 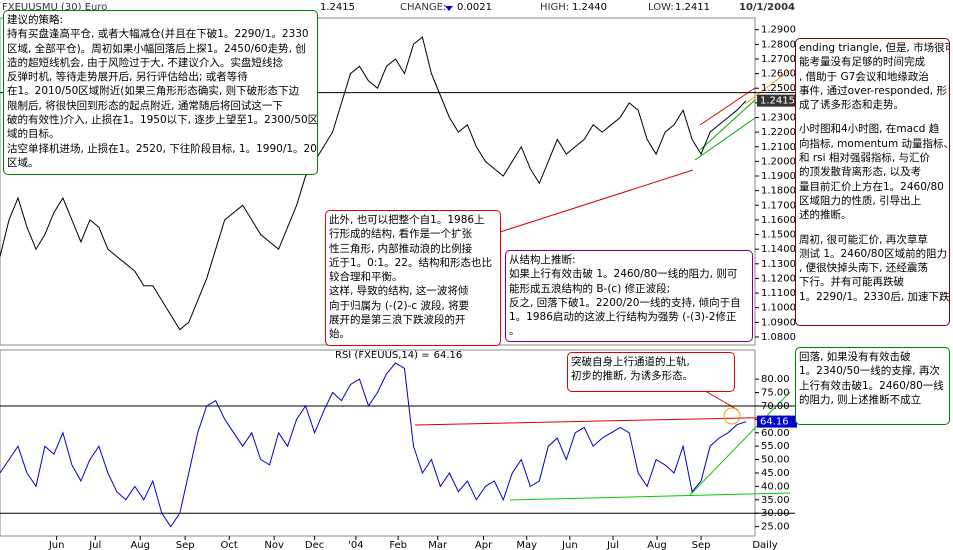 What do you see at coordinates (764, 545) in the screenshot?
I see `period-label: Daily` at bounding box center [764, 545].